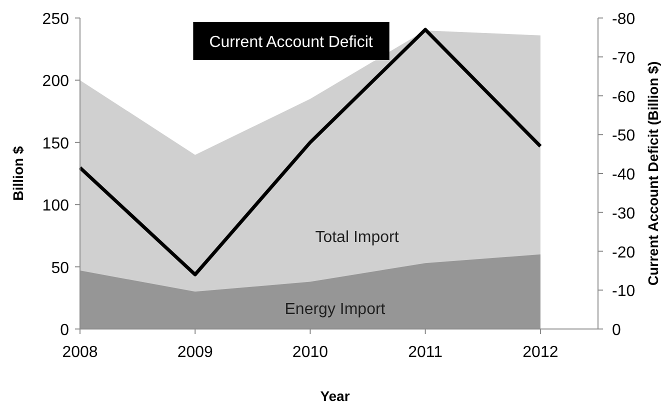 The image size is (667, 407). Describe the element at coordinates (624, 19) in the screenshot. I see `y2-tick-label: -80` at that location.